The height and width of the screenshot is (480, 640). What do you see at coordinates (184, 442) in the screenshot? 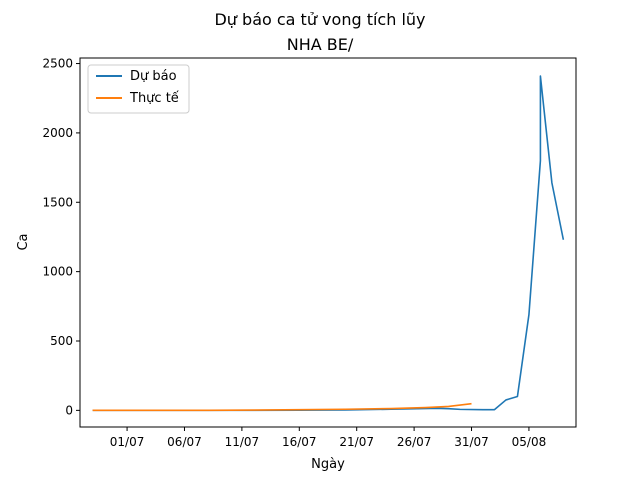
I see `x-tick-label: 06/07` at bounding box center [184, 442].